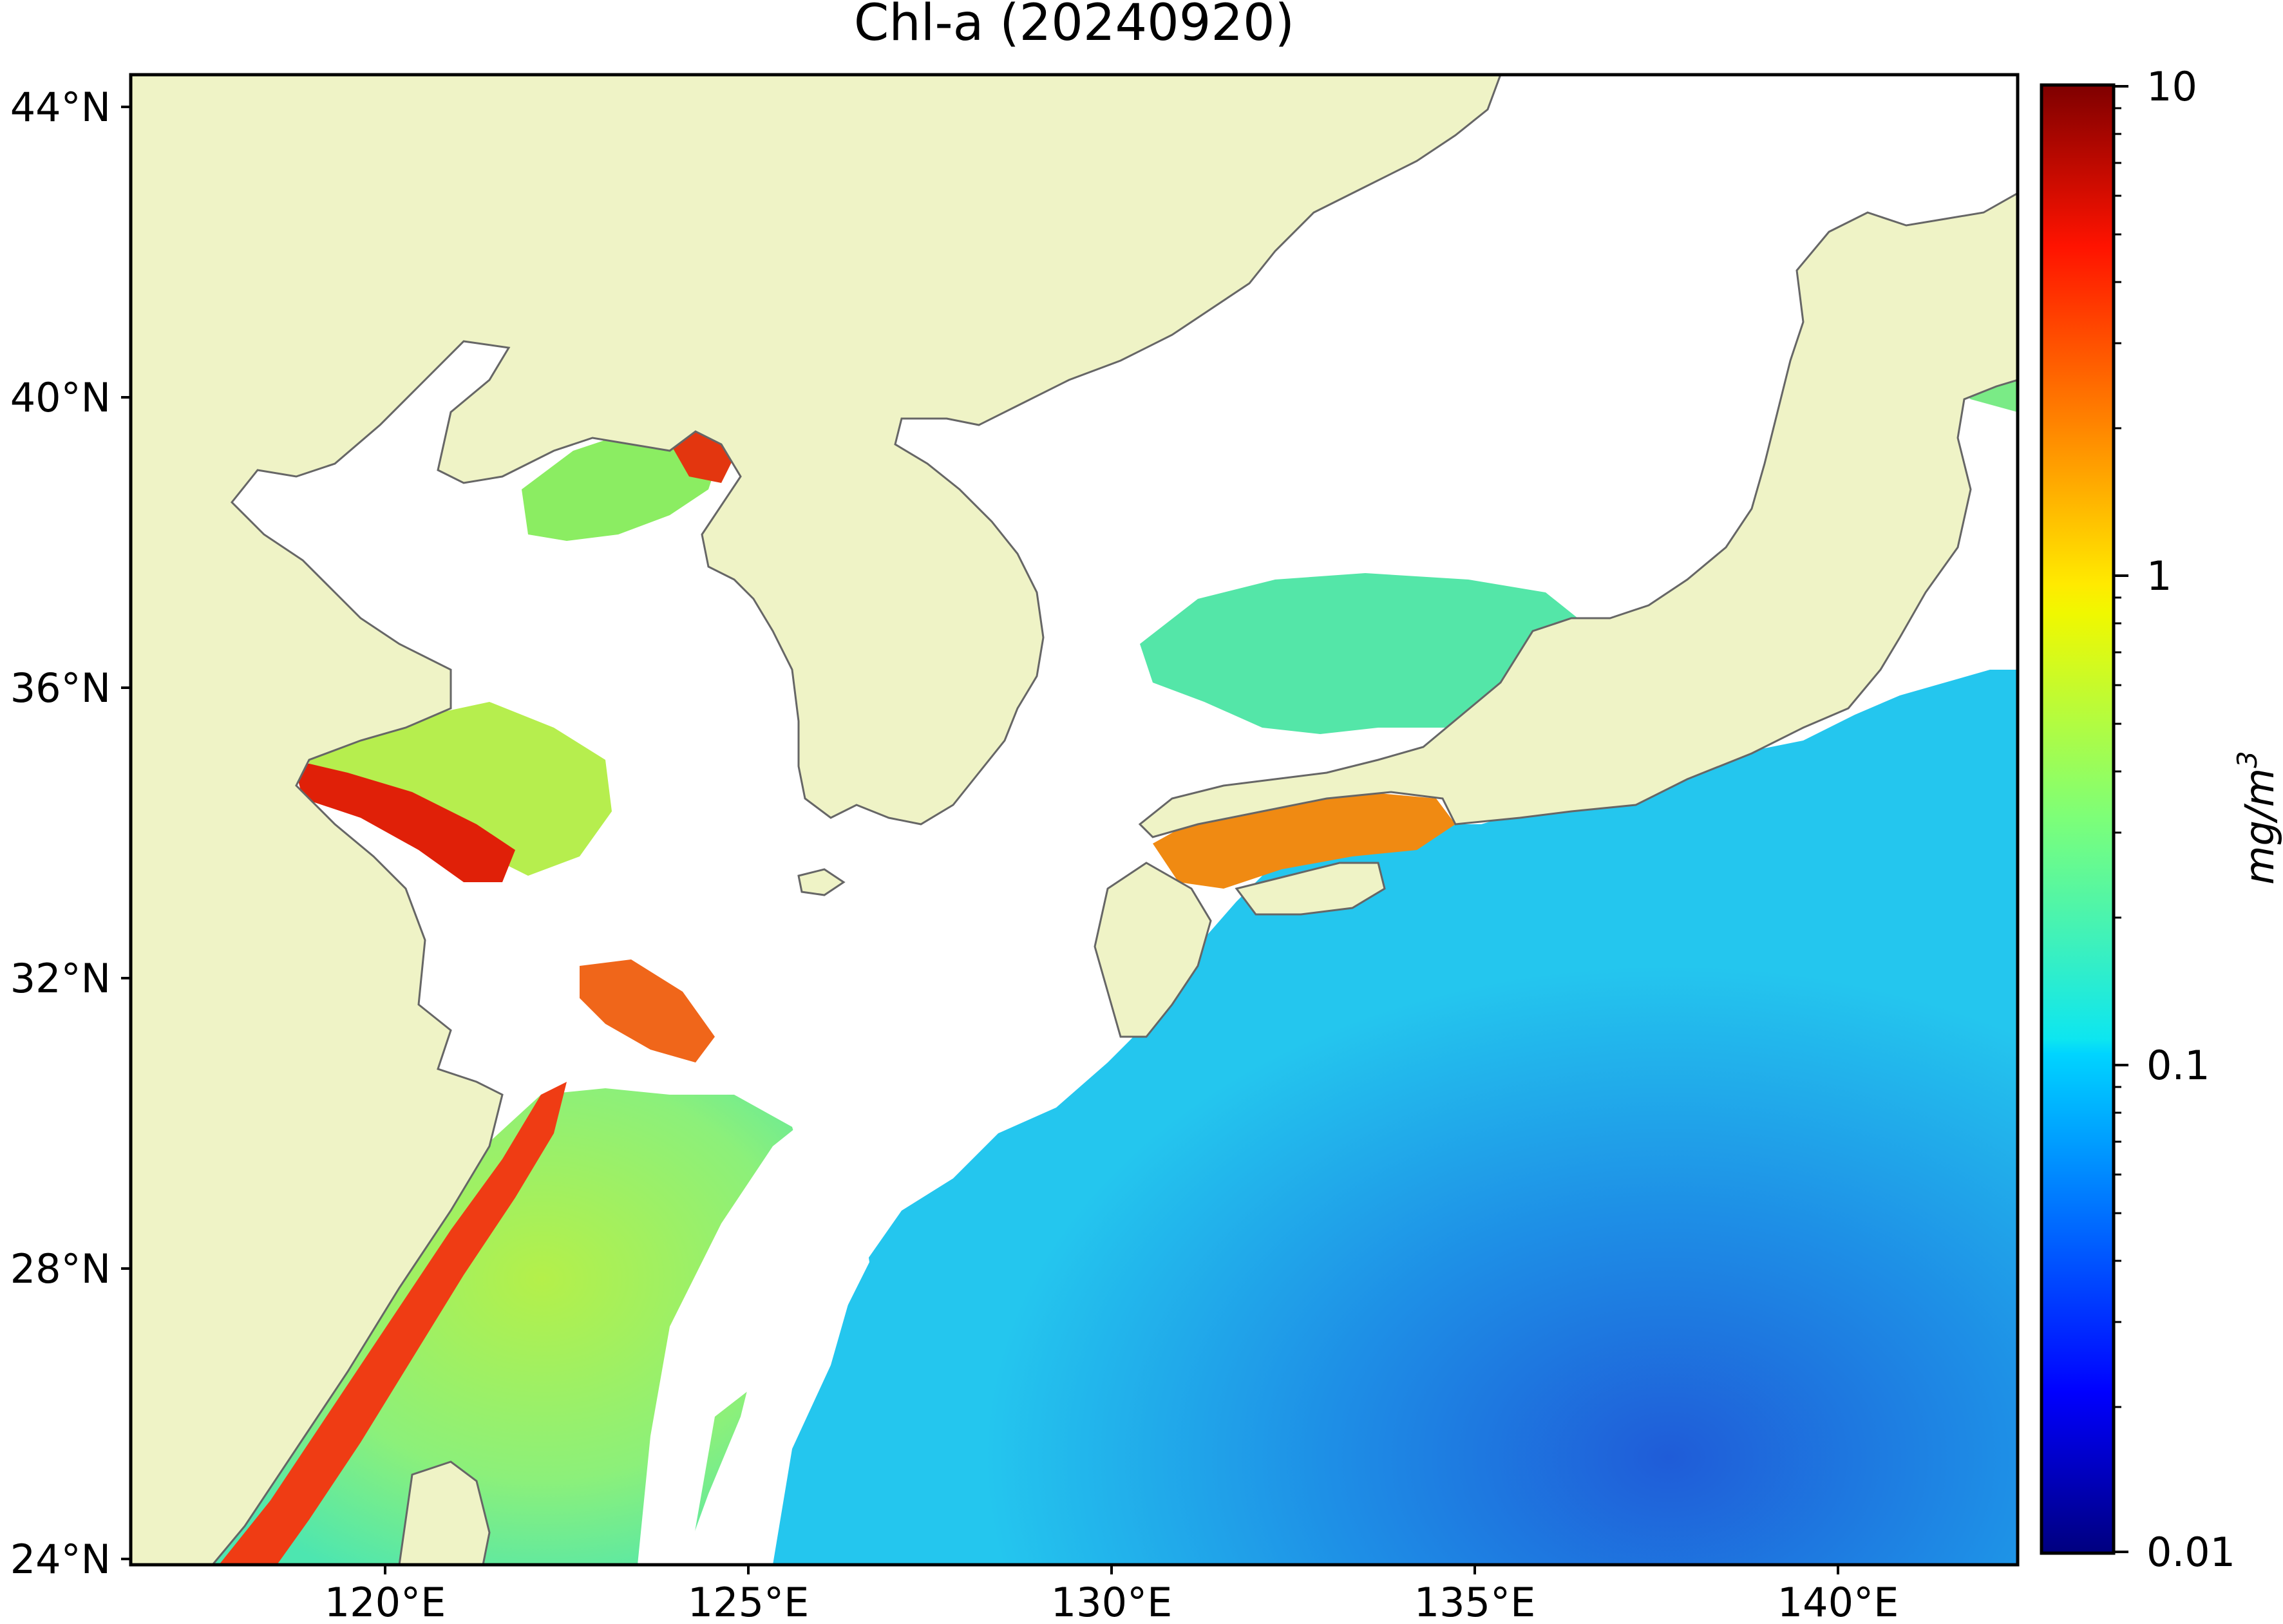 The width and height of the screenshot is (2283, 1624). Describe the element at coordinates (1838, 1601) in the screenshot. I see `lon-label-140: 140°E` at that location.